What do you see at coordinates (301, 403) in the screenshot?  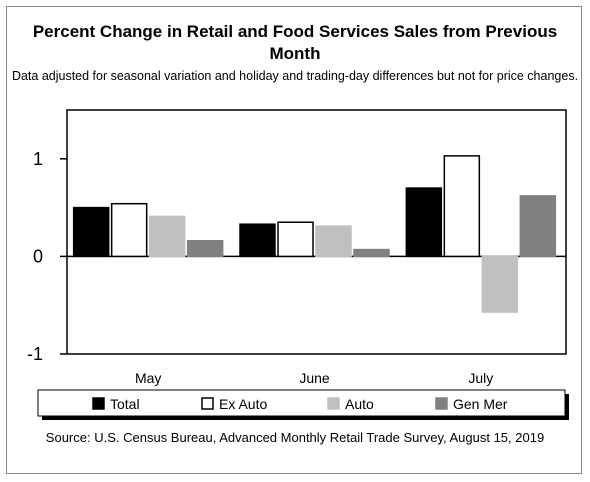 I see `legend-box` at bounding box center [301, 403].